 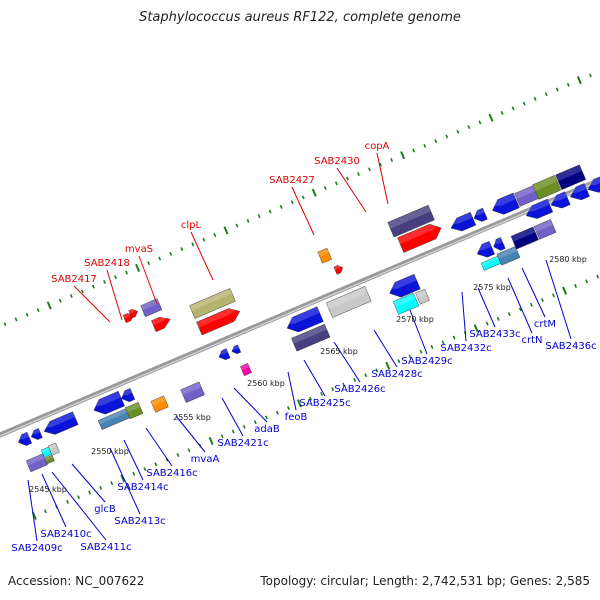 What do you see at coordinates (142, 487) in the screenshot?
I see `gene-label-sab2414c: SAB2414c` at bounding box center [142, 487].